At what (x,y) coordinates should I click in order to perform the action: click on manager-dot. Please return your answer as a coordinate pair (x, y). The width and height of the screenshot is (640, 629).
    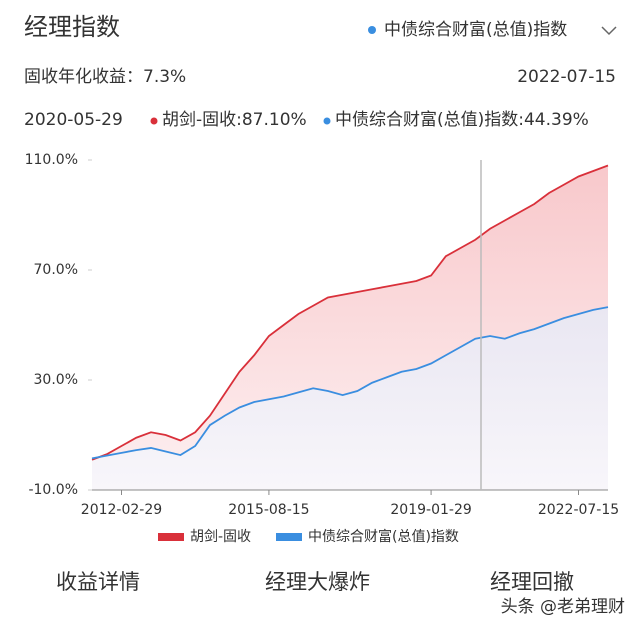
    Looking at the image, I should click on (154, 121).